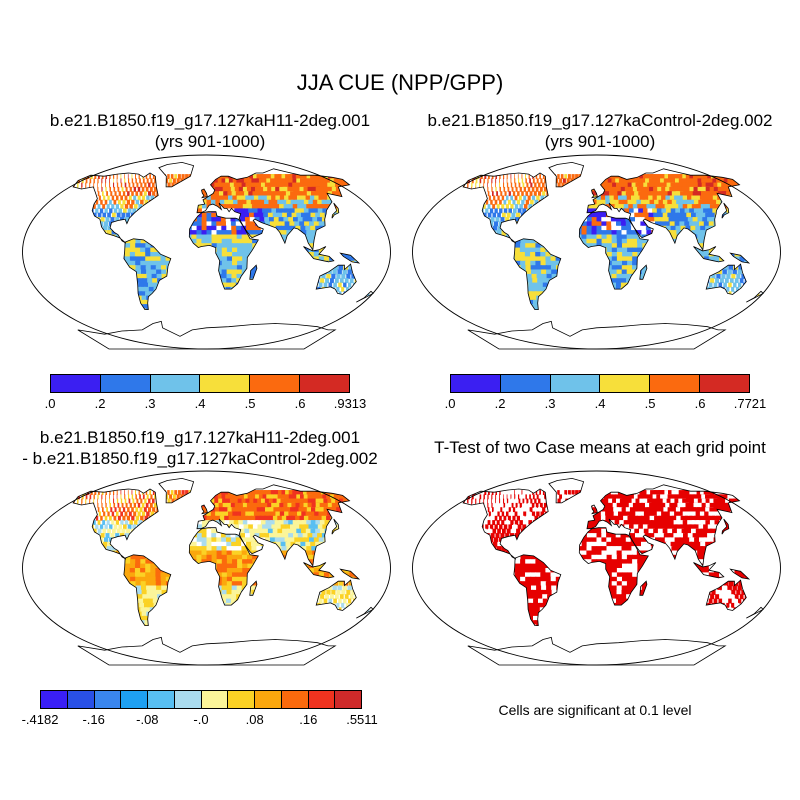 This screenshot has width=800, height=800. Describe the element at coordinates (100, 403) in the screenshot. I see `cb1-tick-label: .2` at that location.